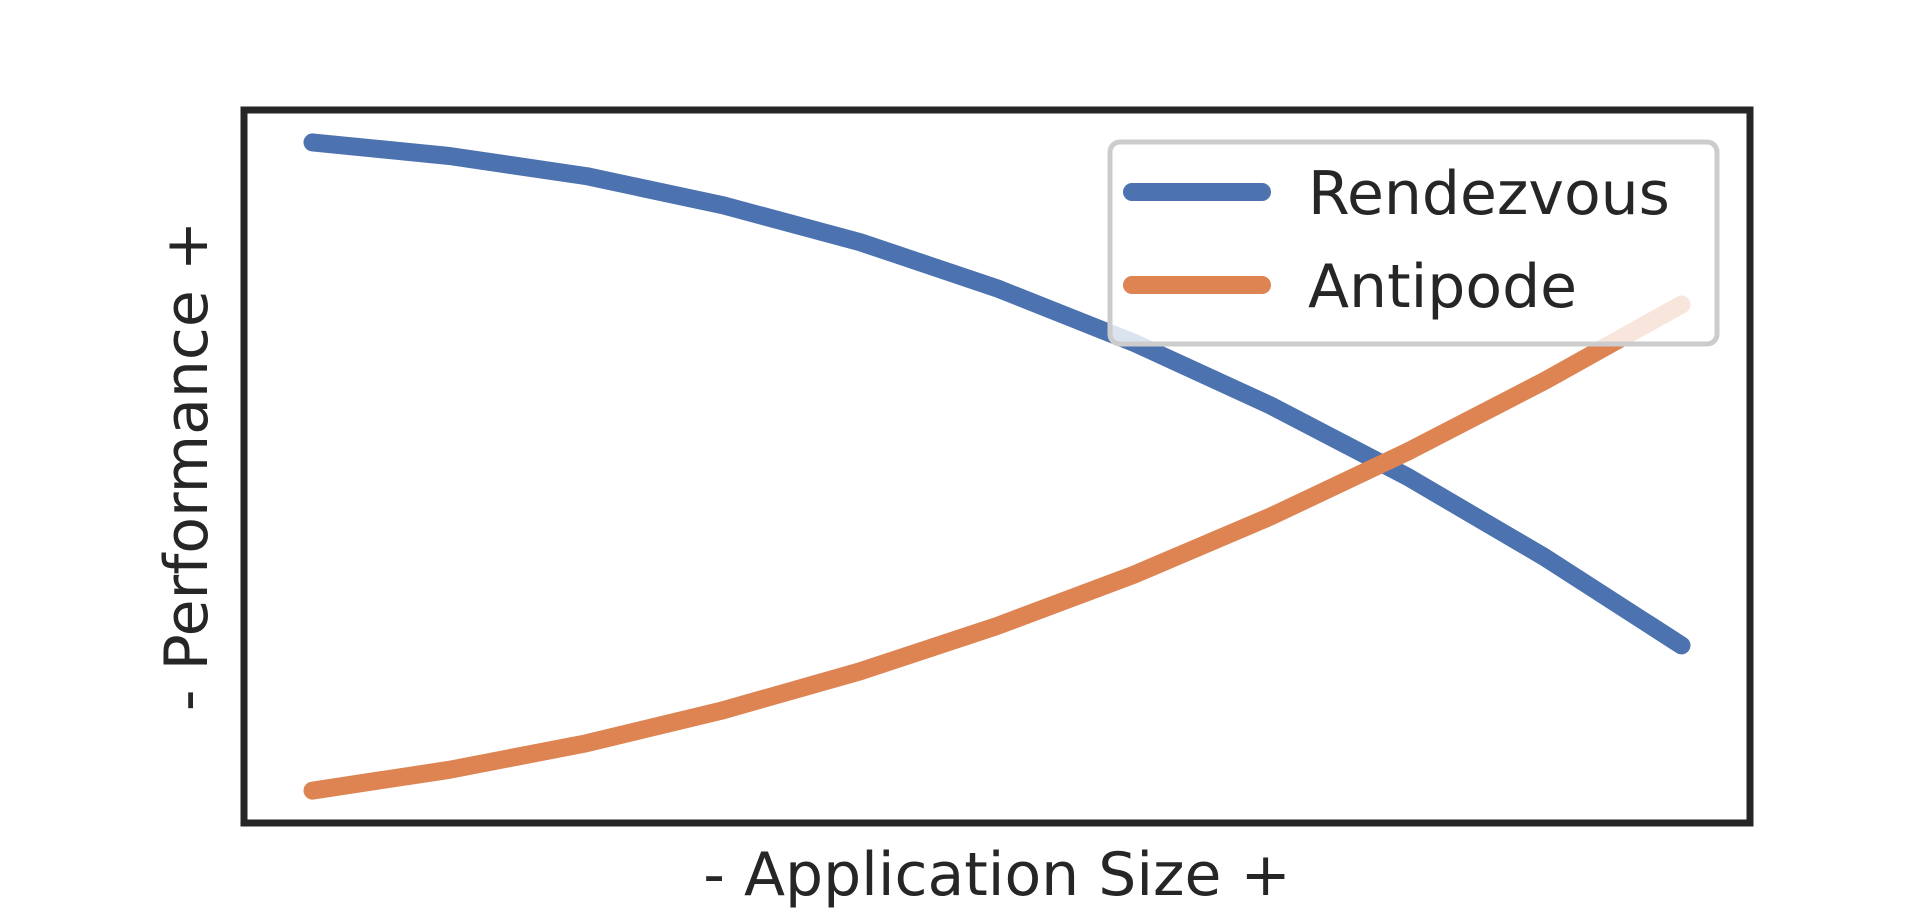 The image size is (1920, 915). Describe the element at coordinates (1489, 194) in the screenshot. I see `legend-label-rendezvous: Rendezvous` at that location.